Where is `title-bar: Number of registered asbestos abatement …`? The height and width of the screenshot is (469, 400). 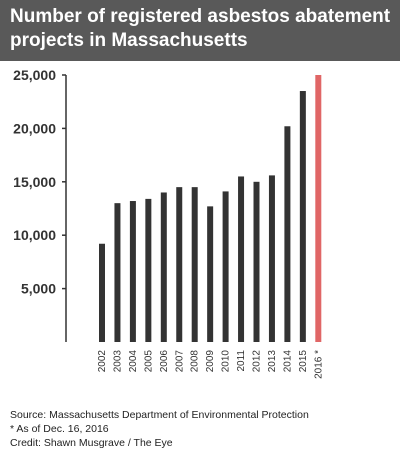
title-bar: Number of registered asbestos abatement … is located at coordinates (200, 30).